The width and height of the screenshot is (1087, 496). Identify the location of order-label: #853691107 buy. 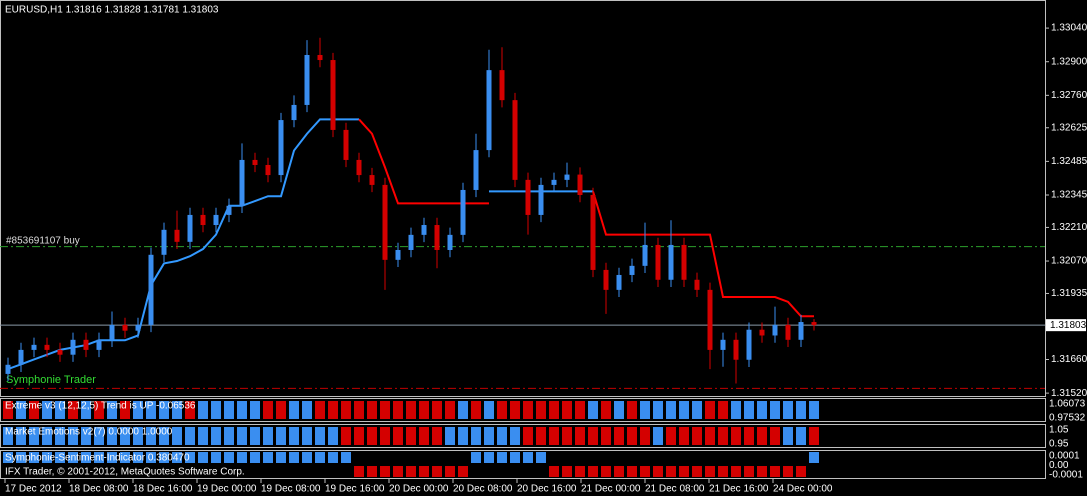
(43, 240).